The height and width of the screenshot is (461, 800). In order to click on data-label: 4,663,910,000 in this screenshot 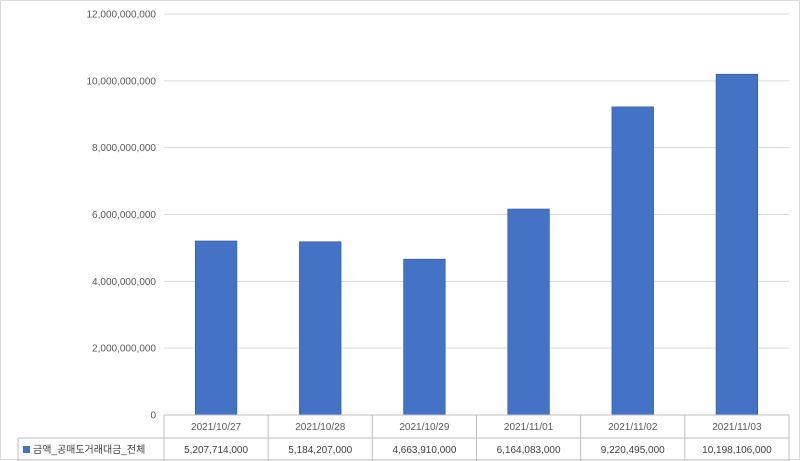, I will do `click(424, 450)`.